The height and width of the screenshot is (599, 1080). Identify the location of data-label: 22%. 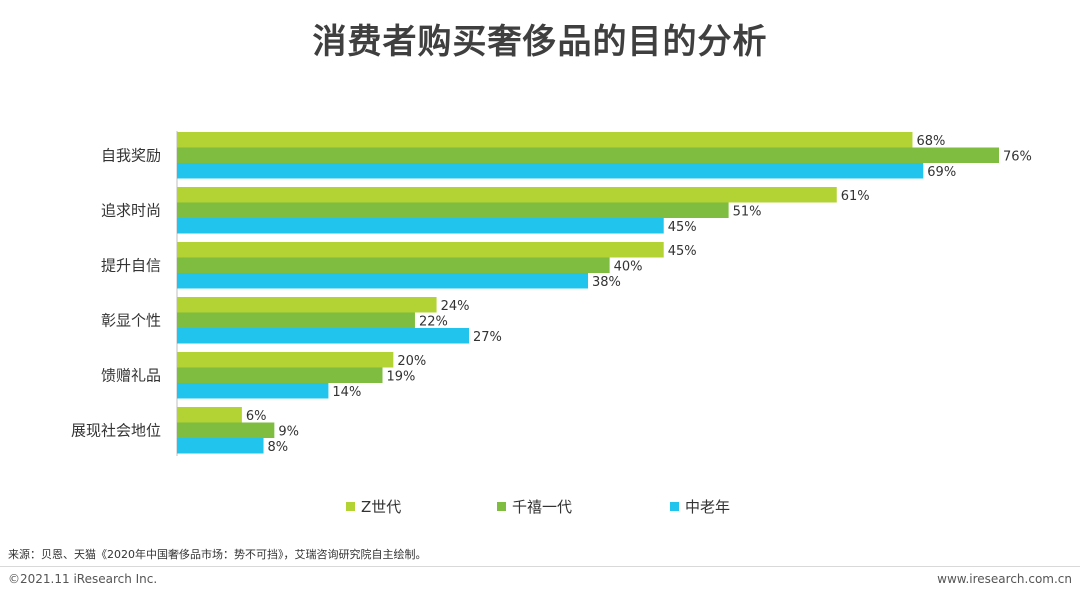
(433, 321).